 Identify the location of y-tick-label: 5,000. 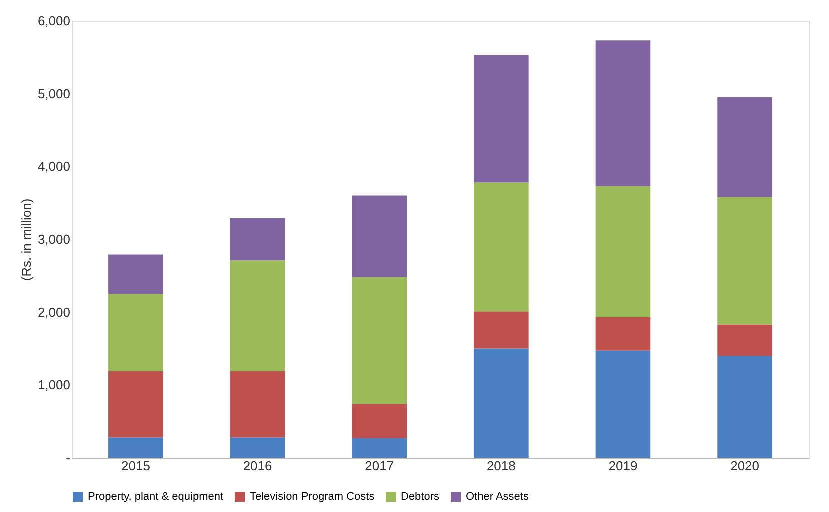
(54, 94).